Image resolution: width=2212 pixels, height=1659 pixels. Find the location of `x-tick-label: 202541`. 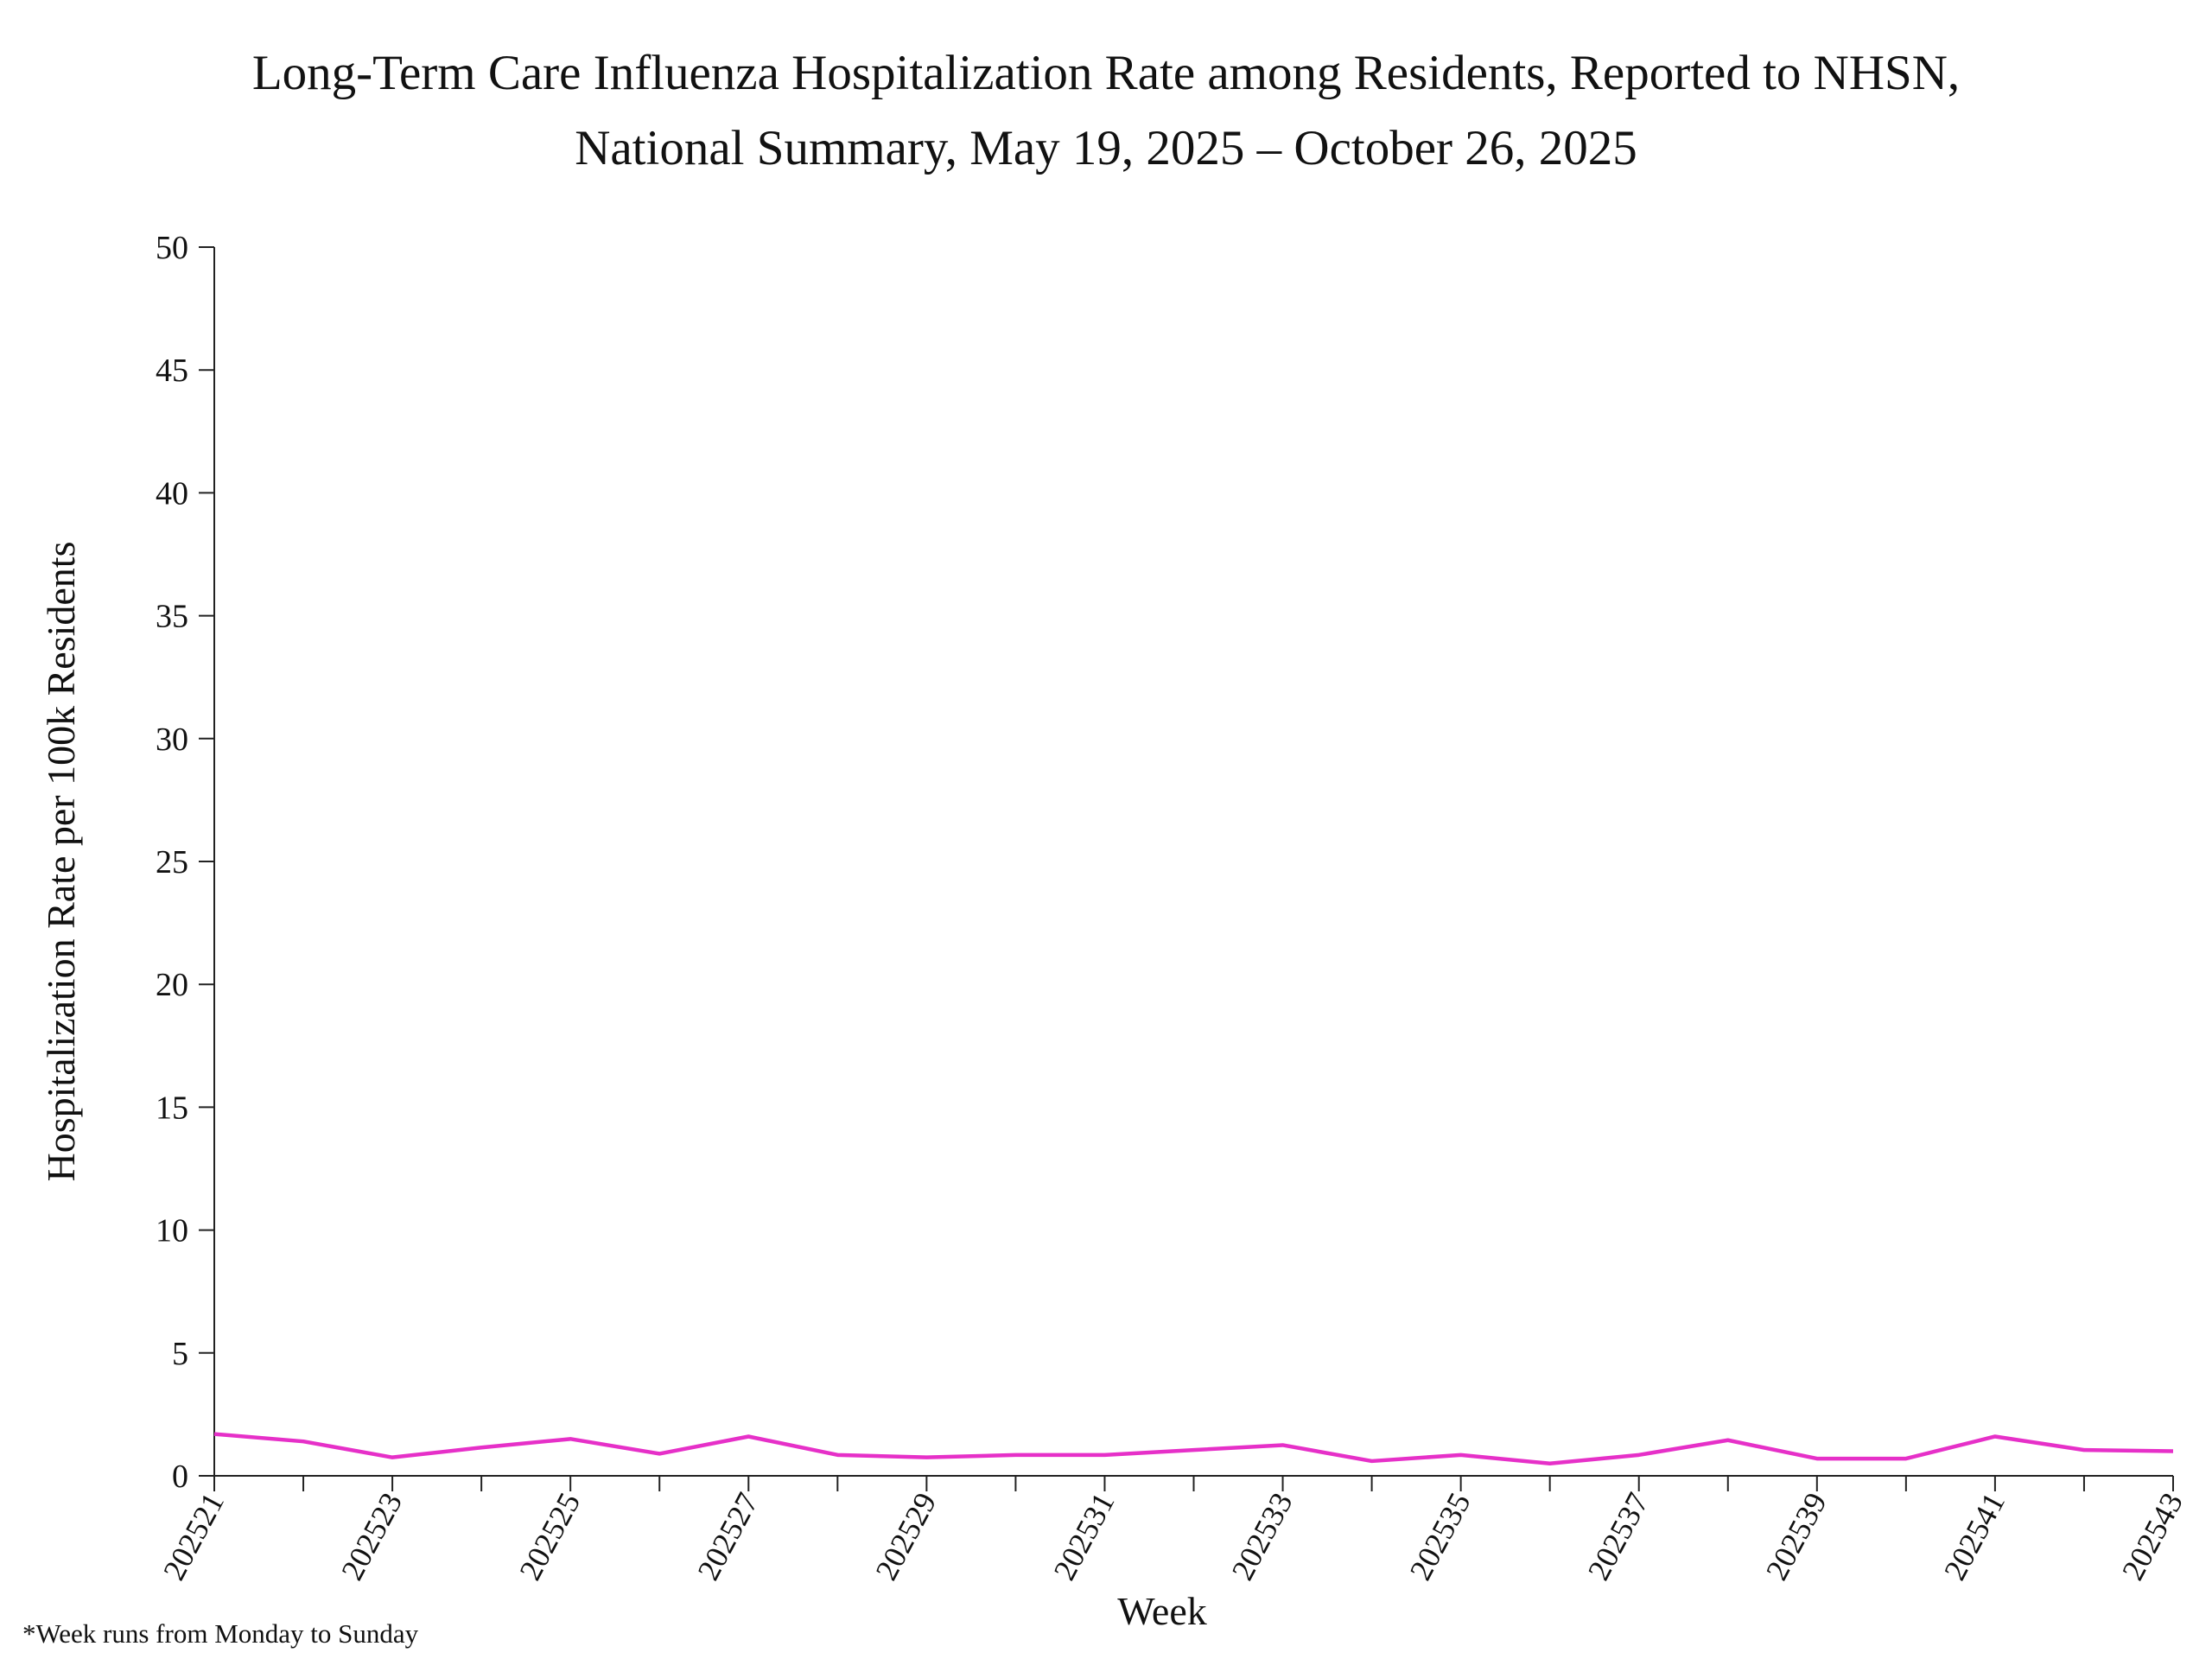

x-tick-label: 202541 is located at coordinates (1974, 1536).